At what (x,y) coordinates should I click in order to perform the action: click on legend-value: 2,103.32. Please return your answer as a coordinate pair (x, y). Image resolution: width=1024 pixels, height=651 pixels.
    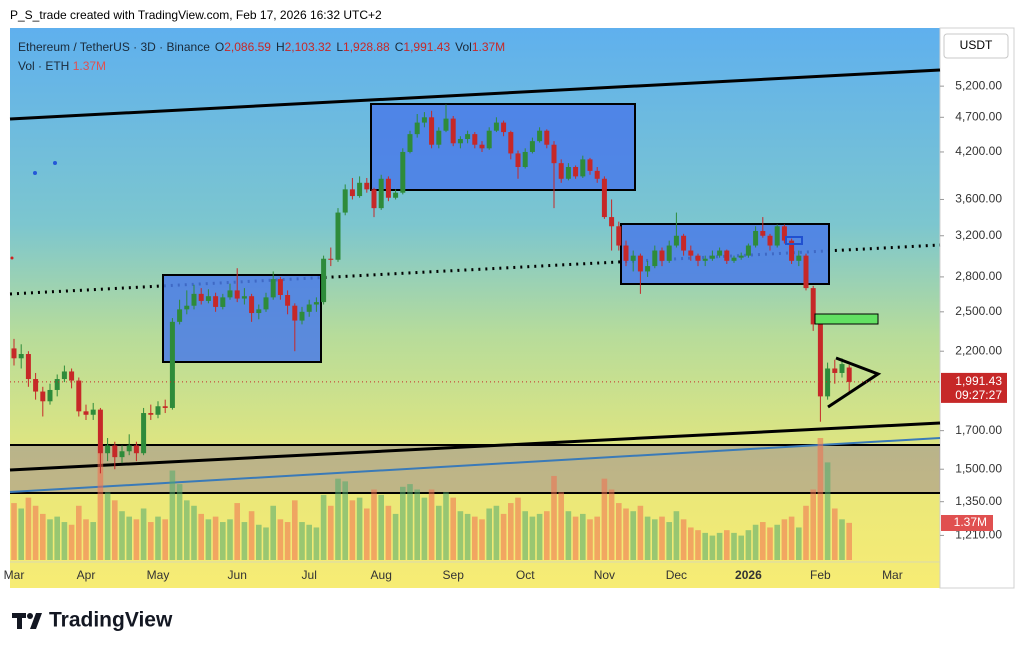
    Looking at the image, I should click on (308, 47).